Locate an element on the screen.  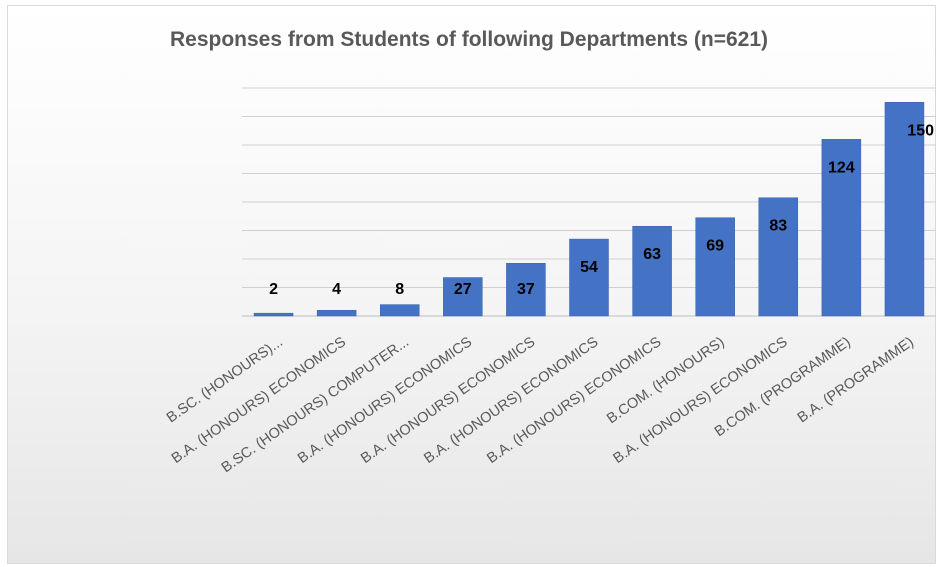
category-label: B.COM. (HONOURS) is located at coordinates (665, 380).